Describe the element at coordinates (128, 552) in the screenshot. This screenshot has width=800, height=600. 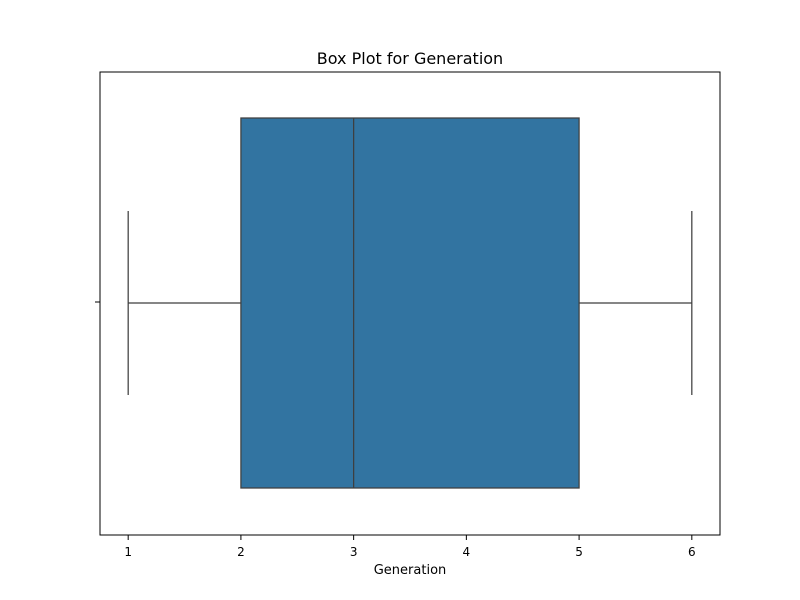
I see `x-axis-tick-label: 1` at that location.